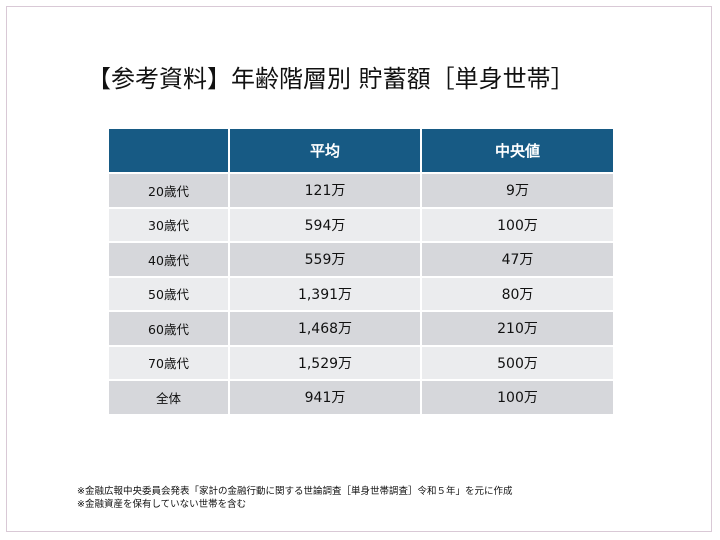 Image resolution: width=720 pixels, height=540 pixels. What do you see at coordinates (169, 293) in the screenshot?
I see `row-label: 50歳代` at bounding box center [169, 293].